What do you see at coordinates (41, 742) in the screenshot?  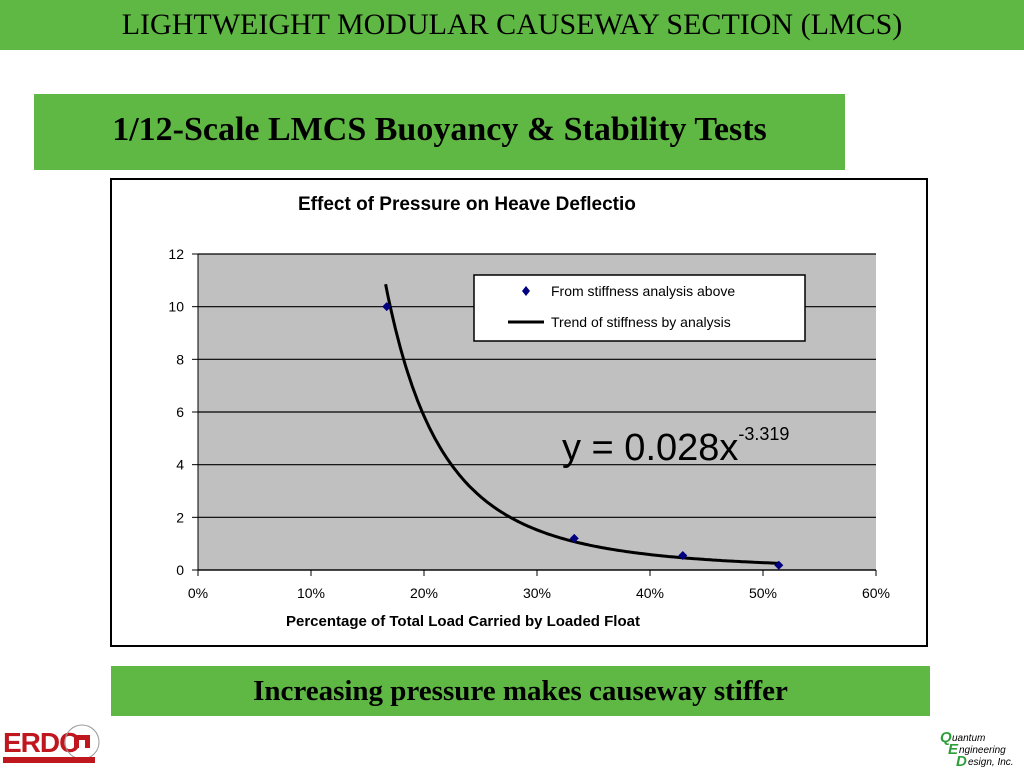 I see `erdc-logo-text: ERDC` at bounding box center [41, 742].